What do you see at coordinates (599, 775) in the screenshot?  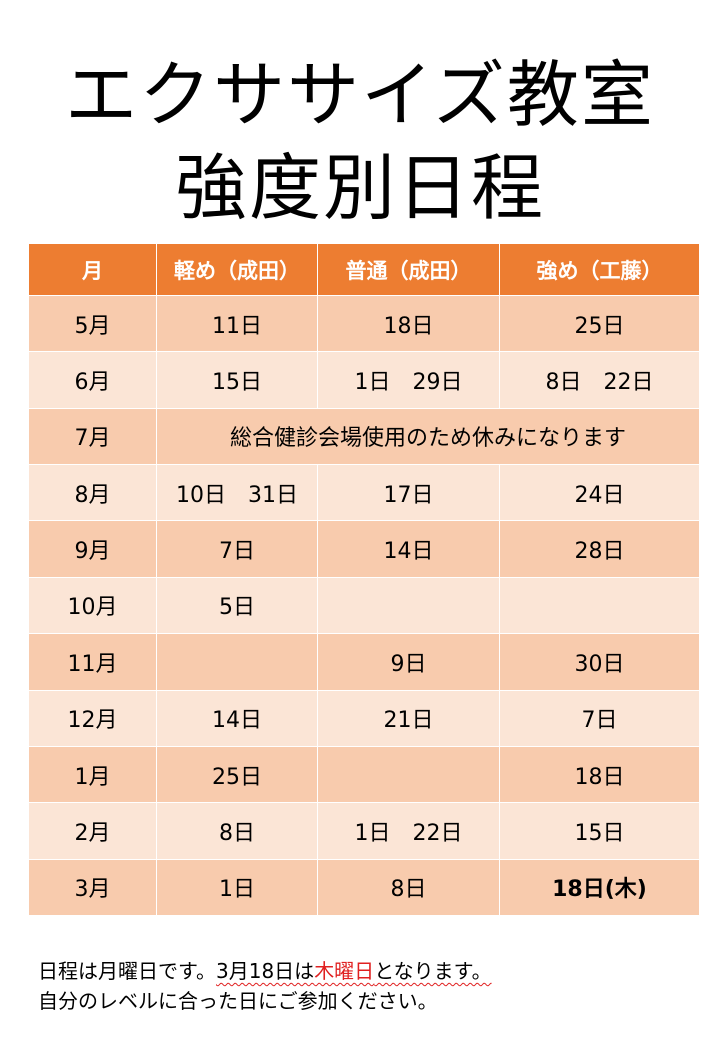 I see `strong-cell: 18日` at bounding box center [599, 775].